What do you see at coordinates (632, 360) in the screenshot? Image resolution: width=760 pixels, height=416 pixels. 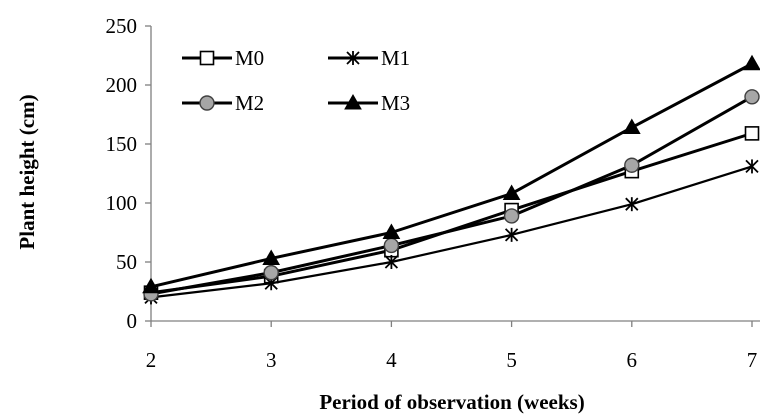 I see `x-tick-label: 6` at bounding box center [632, 360].